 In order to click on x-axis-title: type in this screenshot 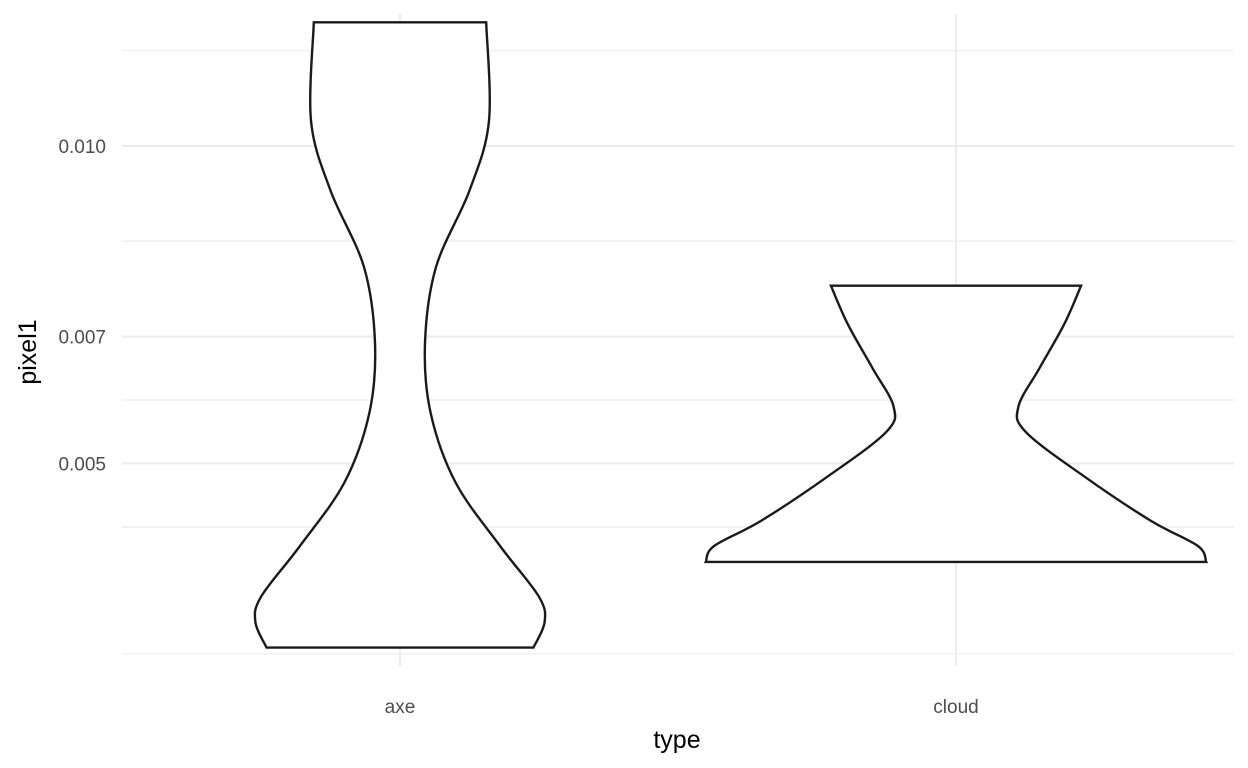, I will do `click(676, 740)`.